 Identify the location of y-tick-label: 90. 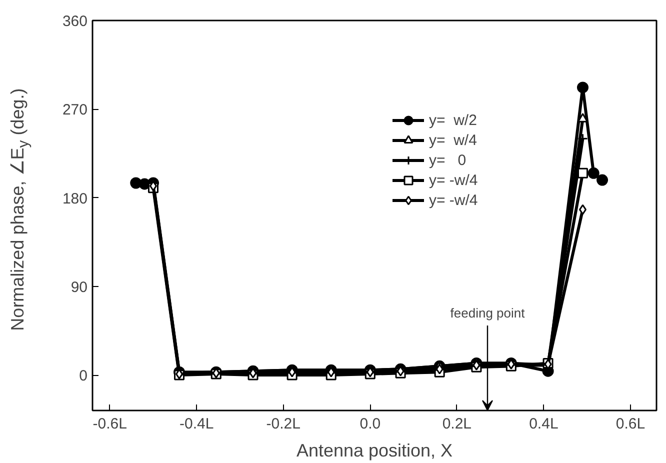
(79, 287).